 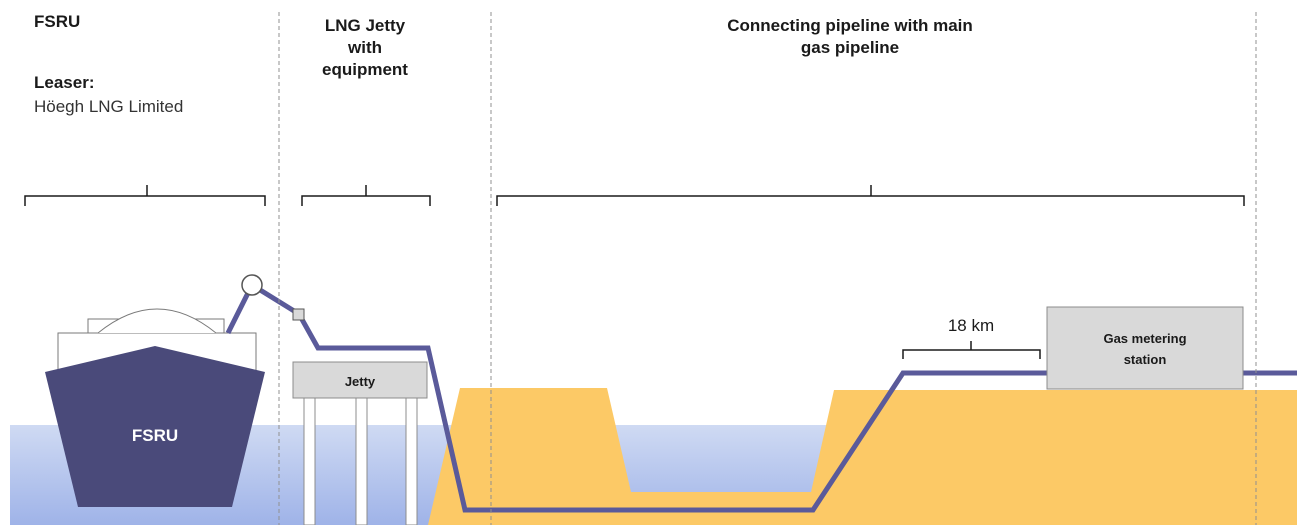 I want to click on jetty-deck, so click(x=360, y=380).